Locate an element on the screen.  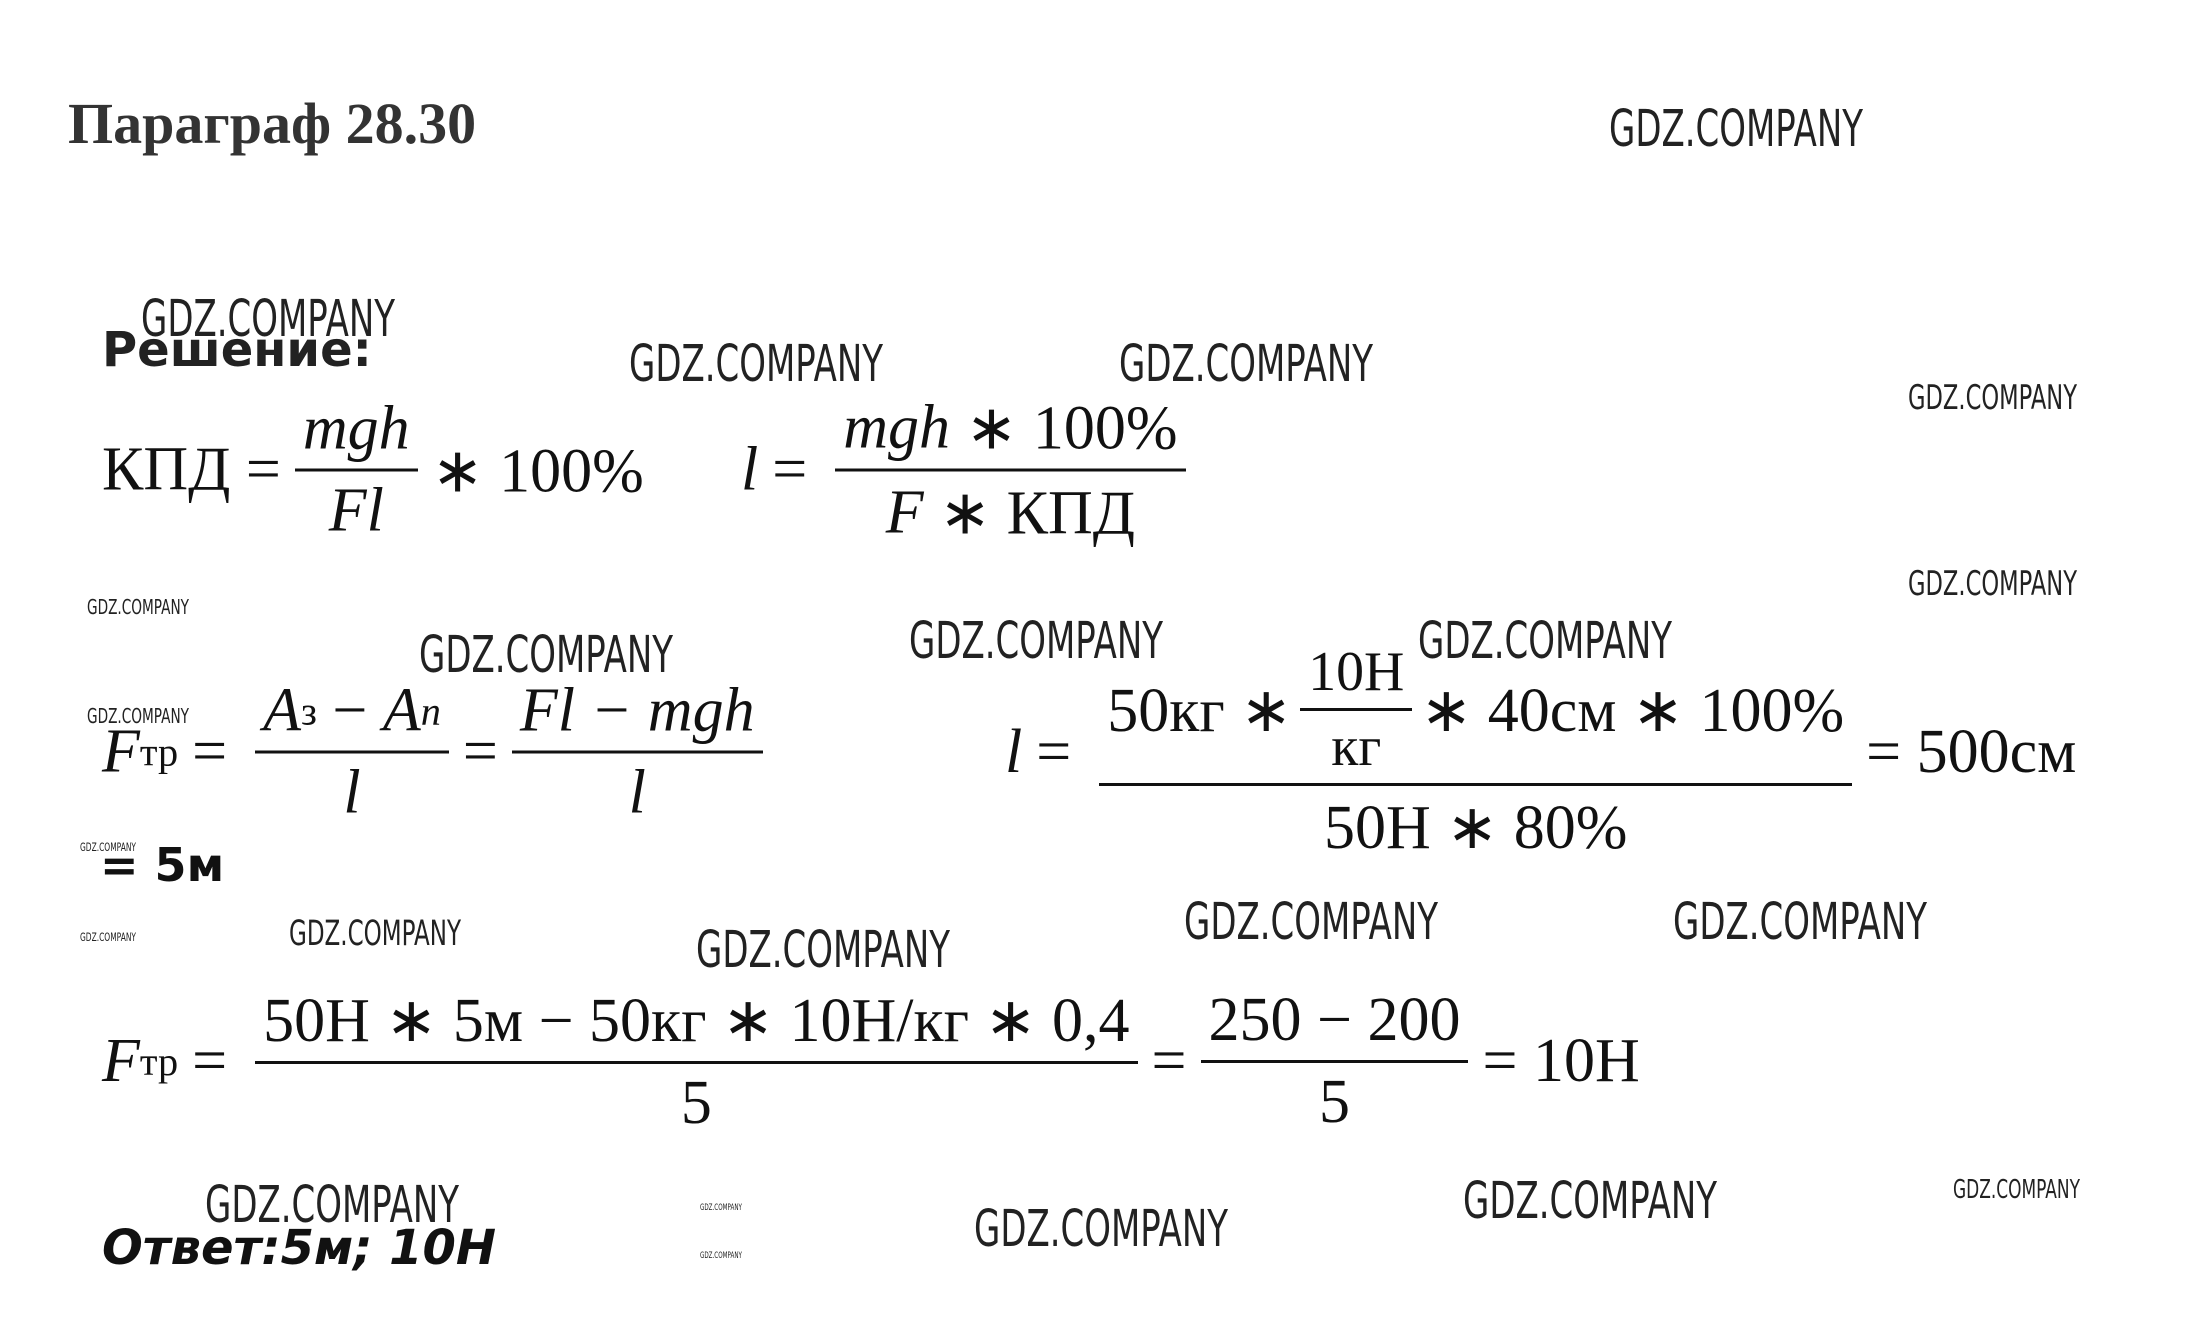
result-text: = 5м is located at coordinates (162, 865).